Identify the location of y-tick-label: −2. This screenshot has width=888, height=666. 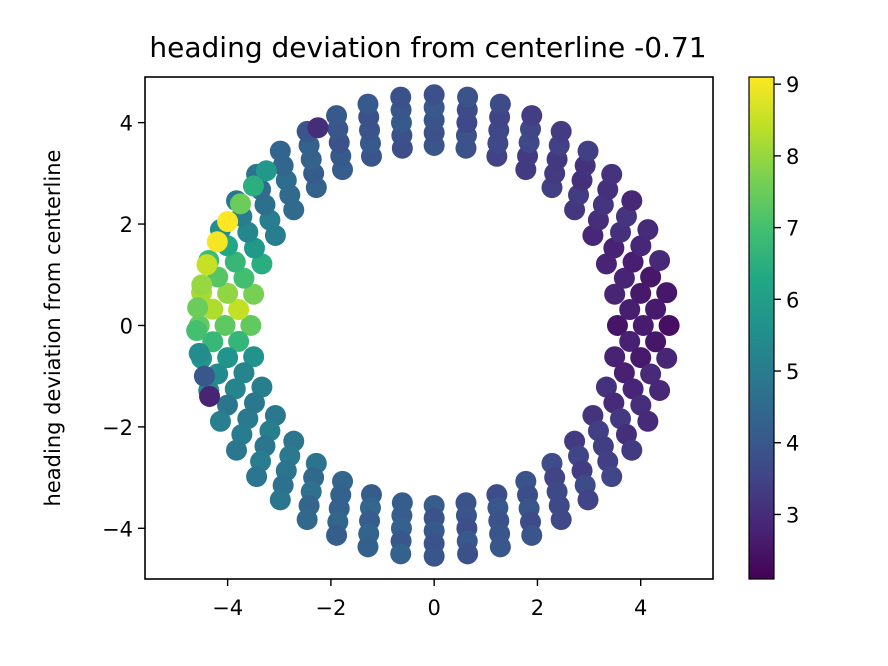
(117, 428).